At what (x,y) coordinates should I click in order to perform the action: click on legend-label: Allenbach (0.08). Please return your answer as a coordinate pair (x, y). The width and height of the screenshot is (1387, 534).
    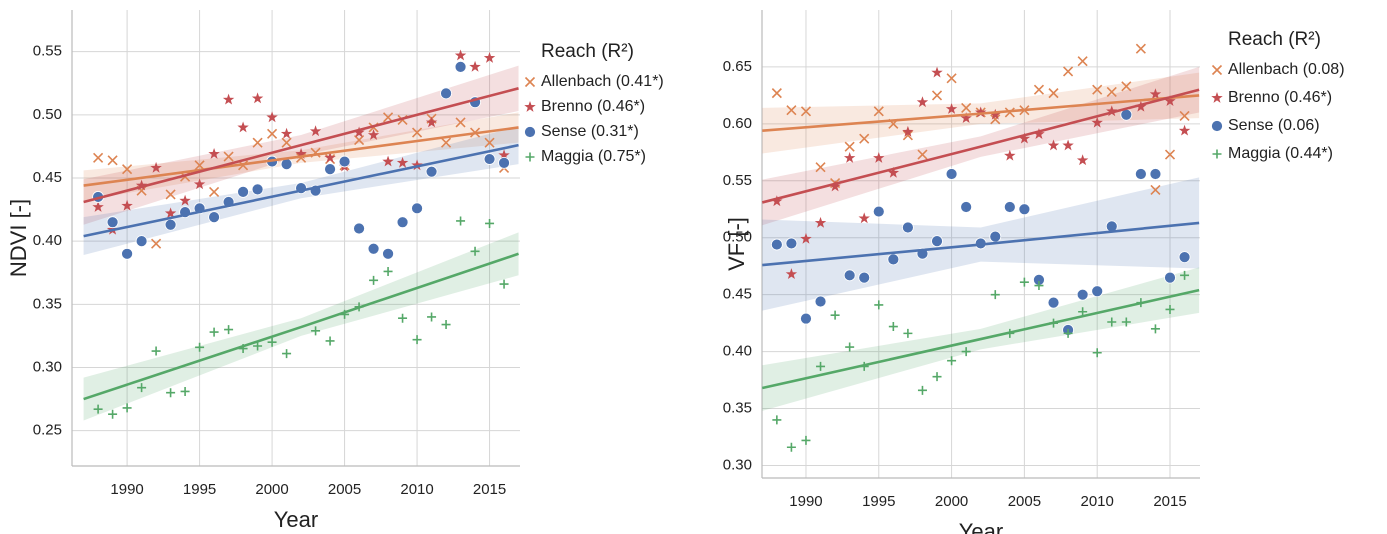
    Looking at the image, I should click on (1286, 69).